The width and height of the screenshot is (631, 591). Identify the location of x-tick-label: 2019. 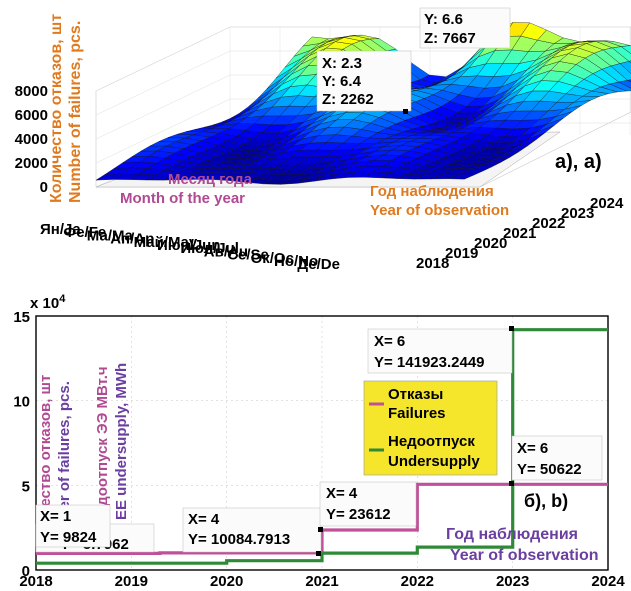
(131, 581).